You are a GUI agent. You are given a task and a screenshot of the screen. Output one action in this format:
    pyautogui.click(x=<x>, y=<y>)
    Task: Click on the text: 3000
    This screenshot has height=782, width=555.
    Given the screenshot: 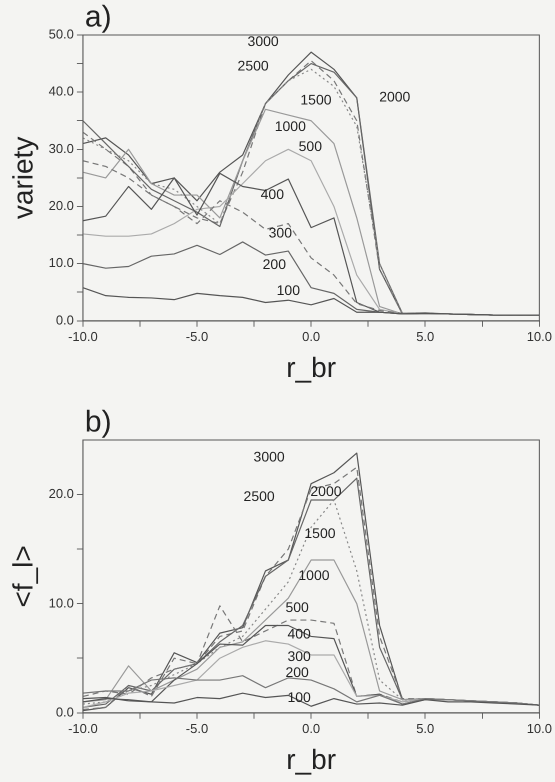 What is the action you would take?
    pyautogui.click(x=269, y=456)
    